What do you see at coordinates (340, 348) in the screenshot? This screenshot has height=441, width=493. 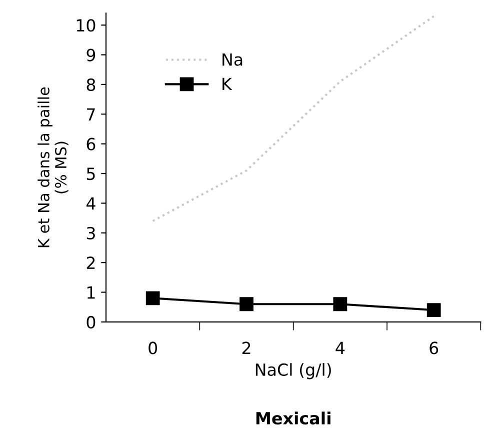 I see `x-tick-label: 4` at bounding box center [340, 348].